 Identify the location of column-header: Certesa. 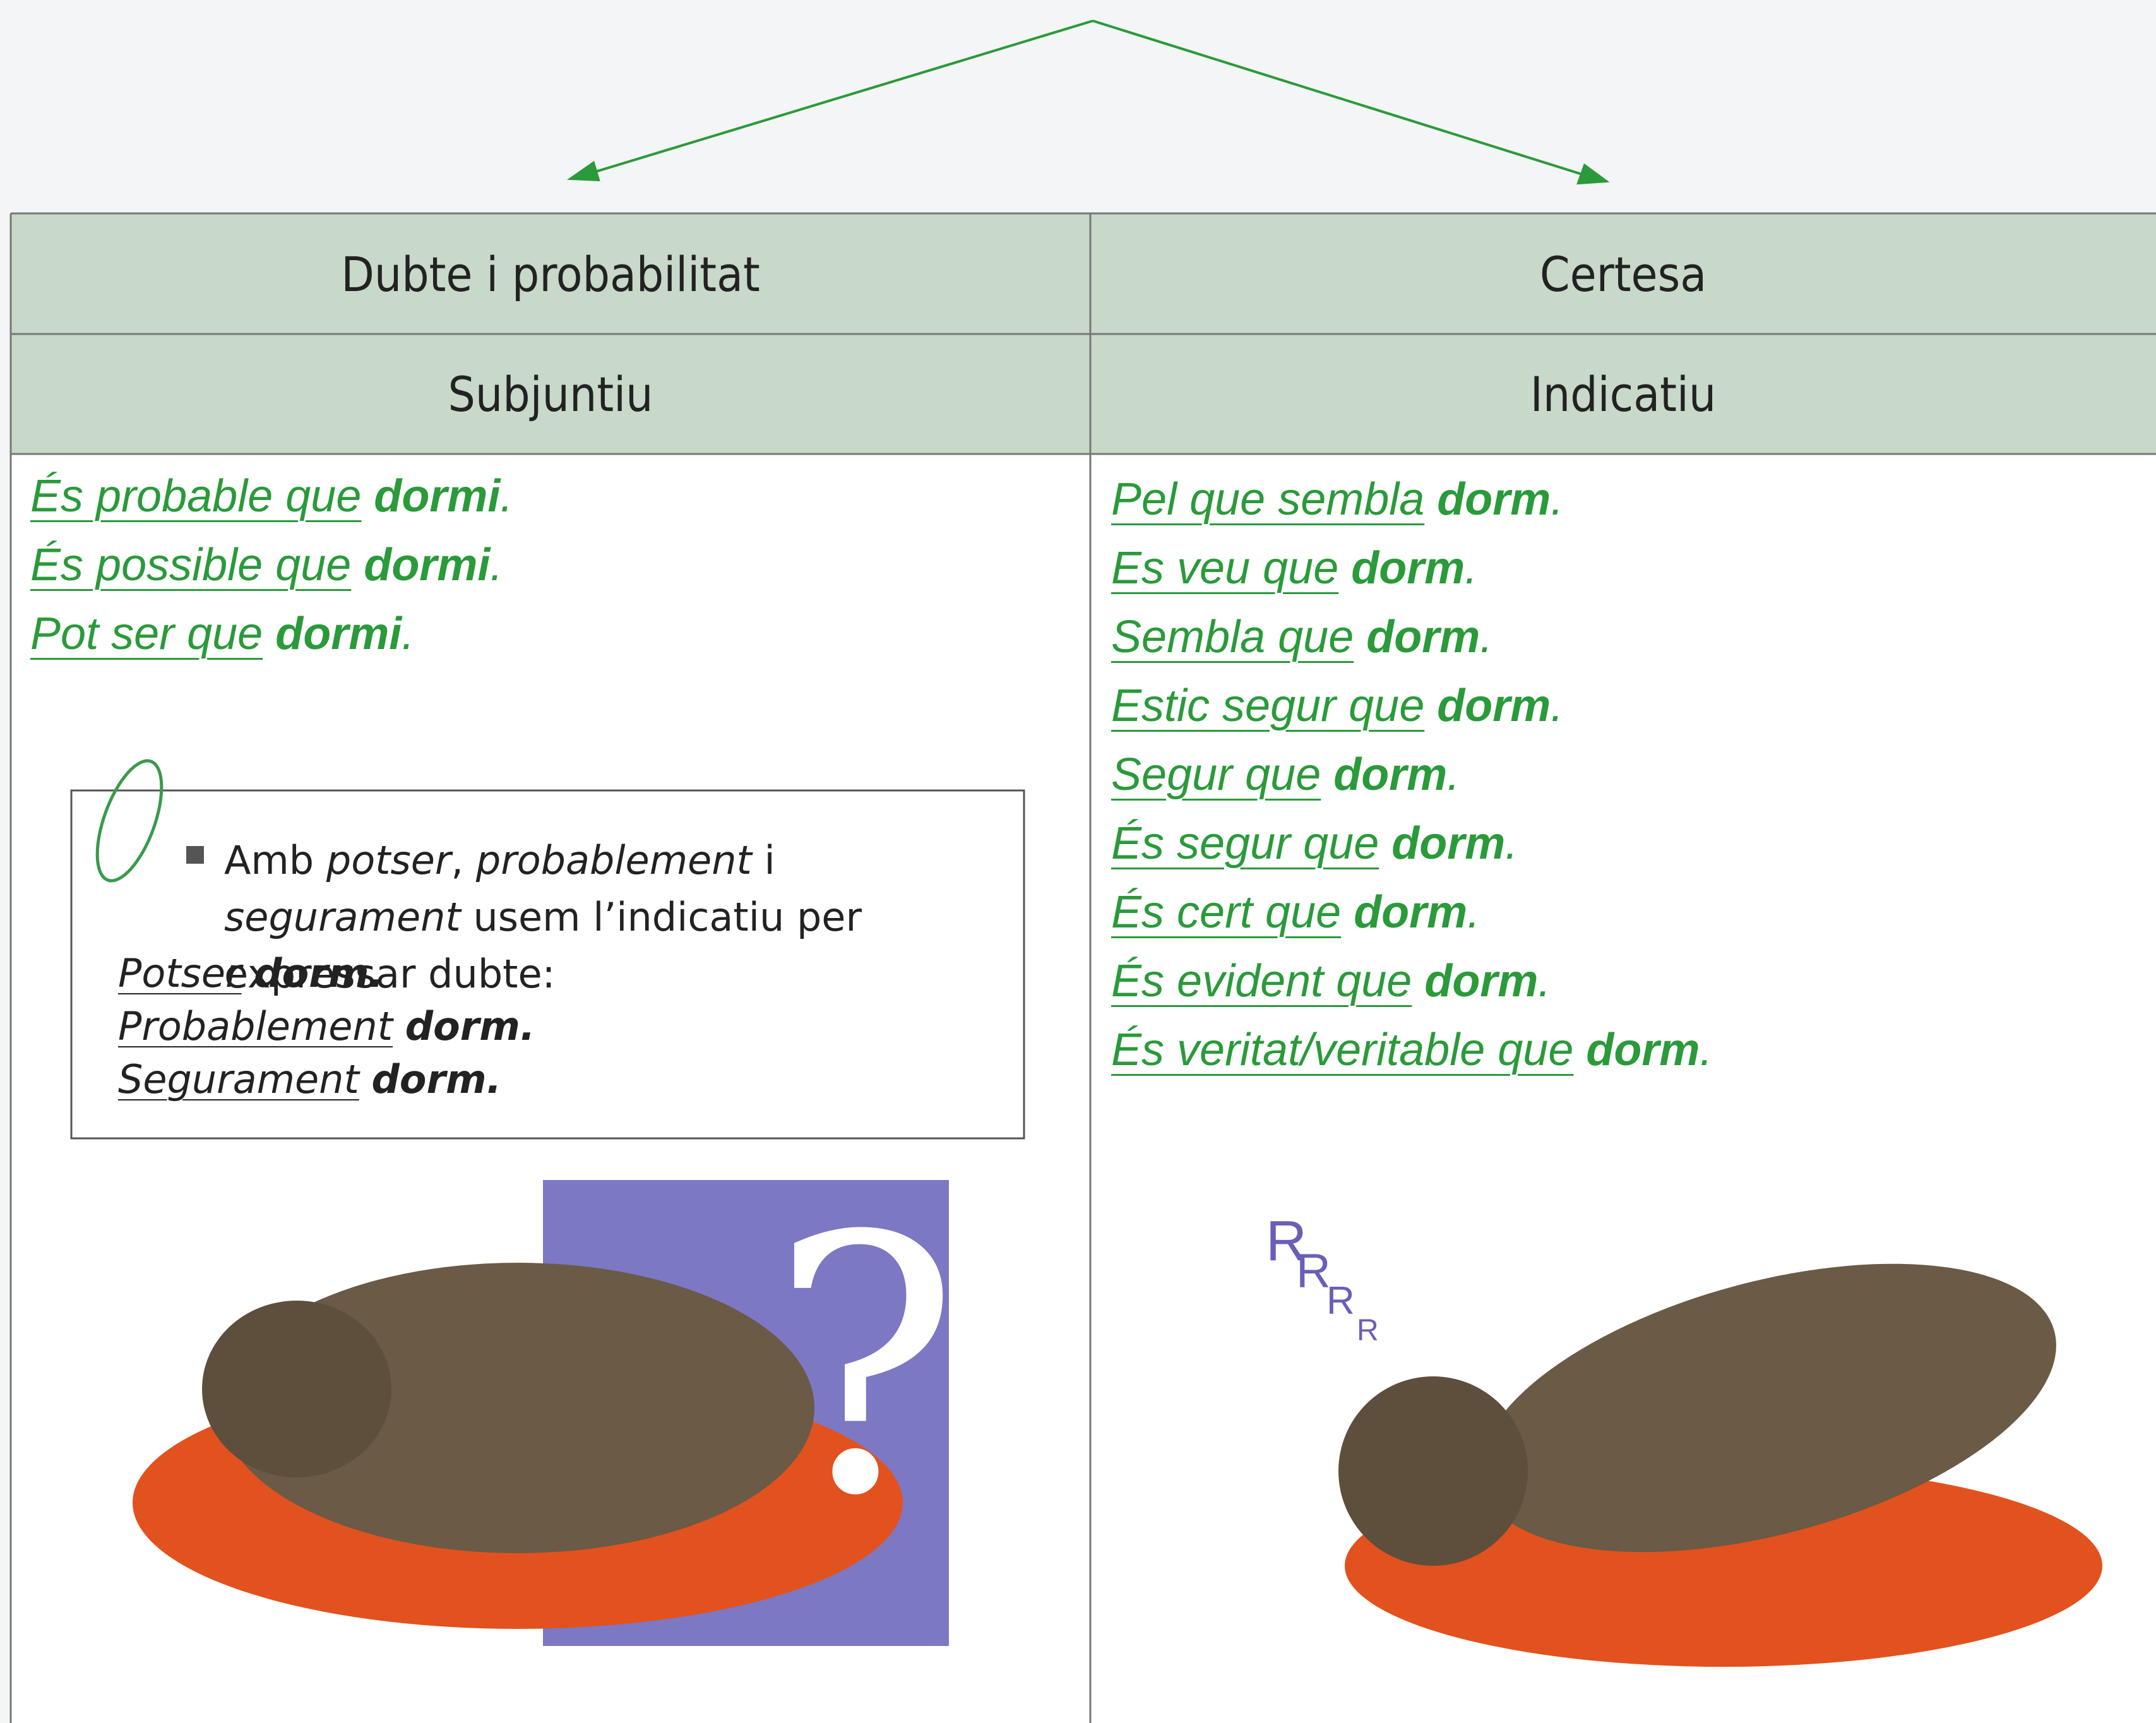
(1623, 274).